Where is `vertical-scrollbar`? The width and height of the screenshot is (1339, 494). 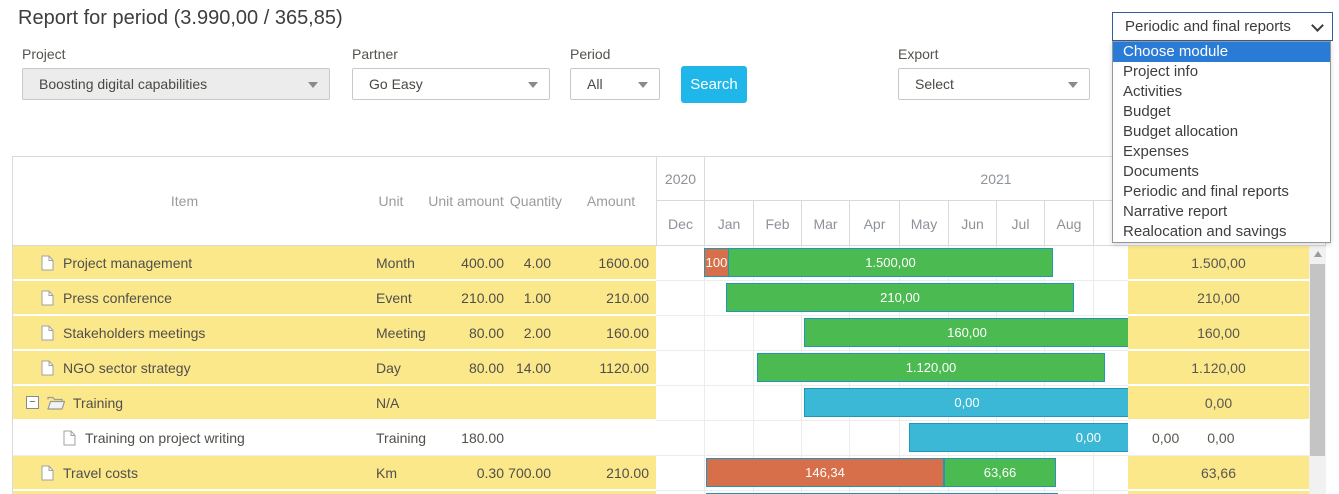
vertical-scrollbar is located at coordinates (1317, 370).